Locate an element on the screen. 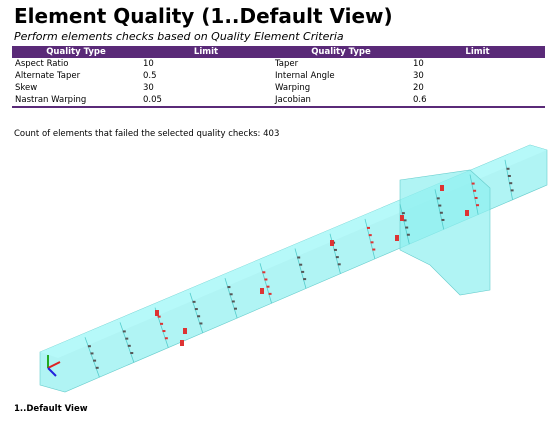  table-cell: Internal Angle is located at coordinates (305, 76).